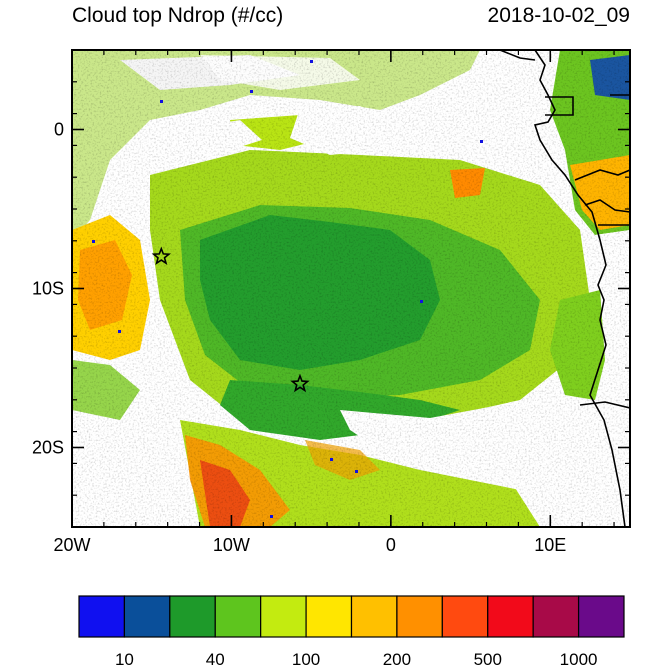  What do you see at coordinates (579, 658) in the screenshot?
I see `colorbar-label: 1000` at bounding box center [579, 658].